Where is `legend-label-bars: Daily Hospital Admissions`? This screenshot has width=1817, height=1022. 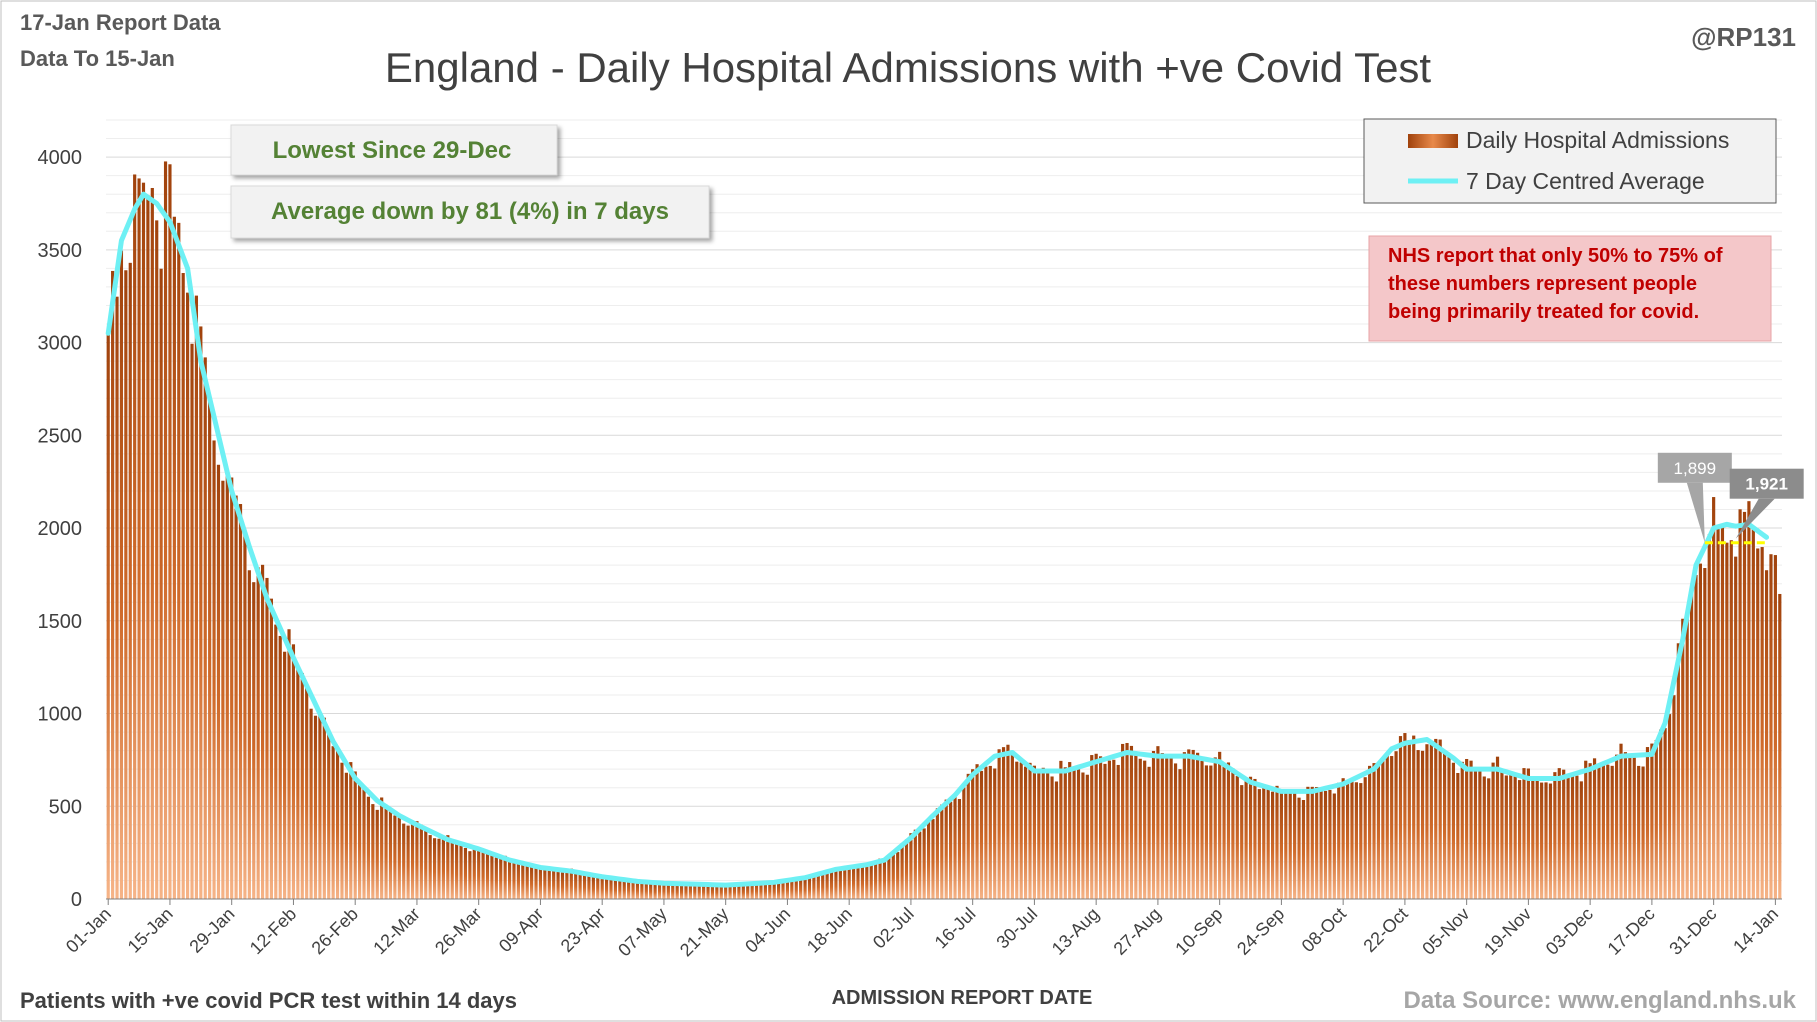 legend-label-bars: Daily Hospital Admissions is located at coordinates (1597, 140).